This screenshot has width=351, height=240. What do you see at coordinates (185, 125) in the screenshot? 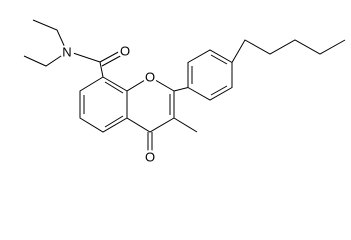
I see `methyl-bond` at bounding box center [185, 125].